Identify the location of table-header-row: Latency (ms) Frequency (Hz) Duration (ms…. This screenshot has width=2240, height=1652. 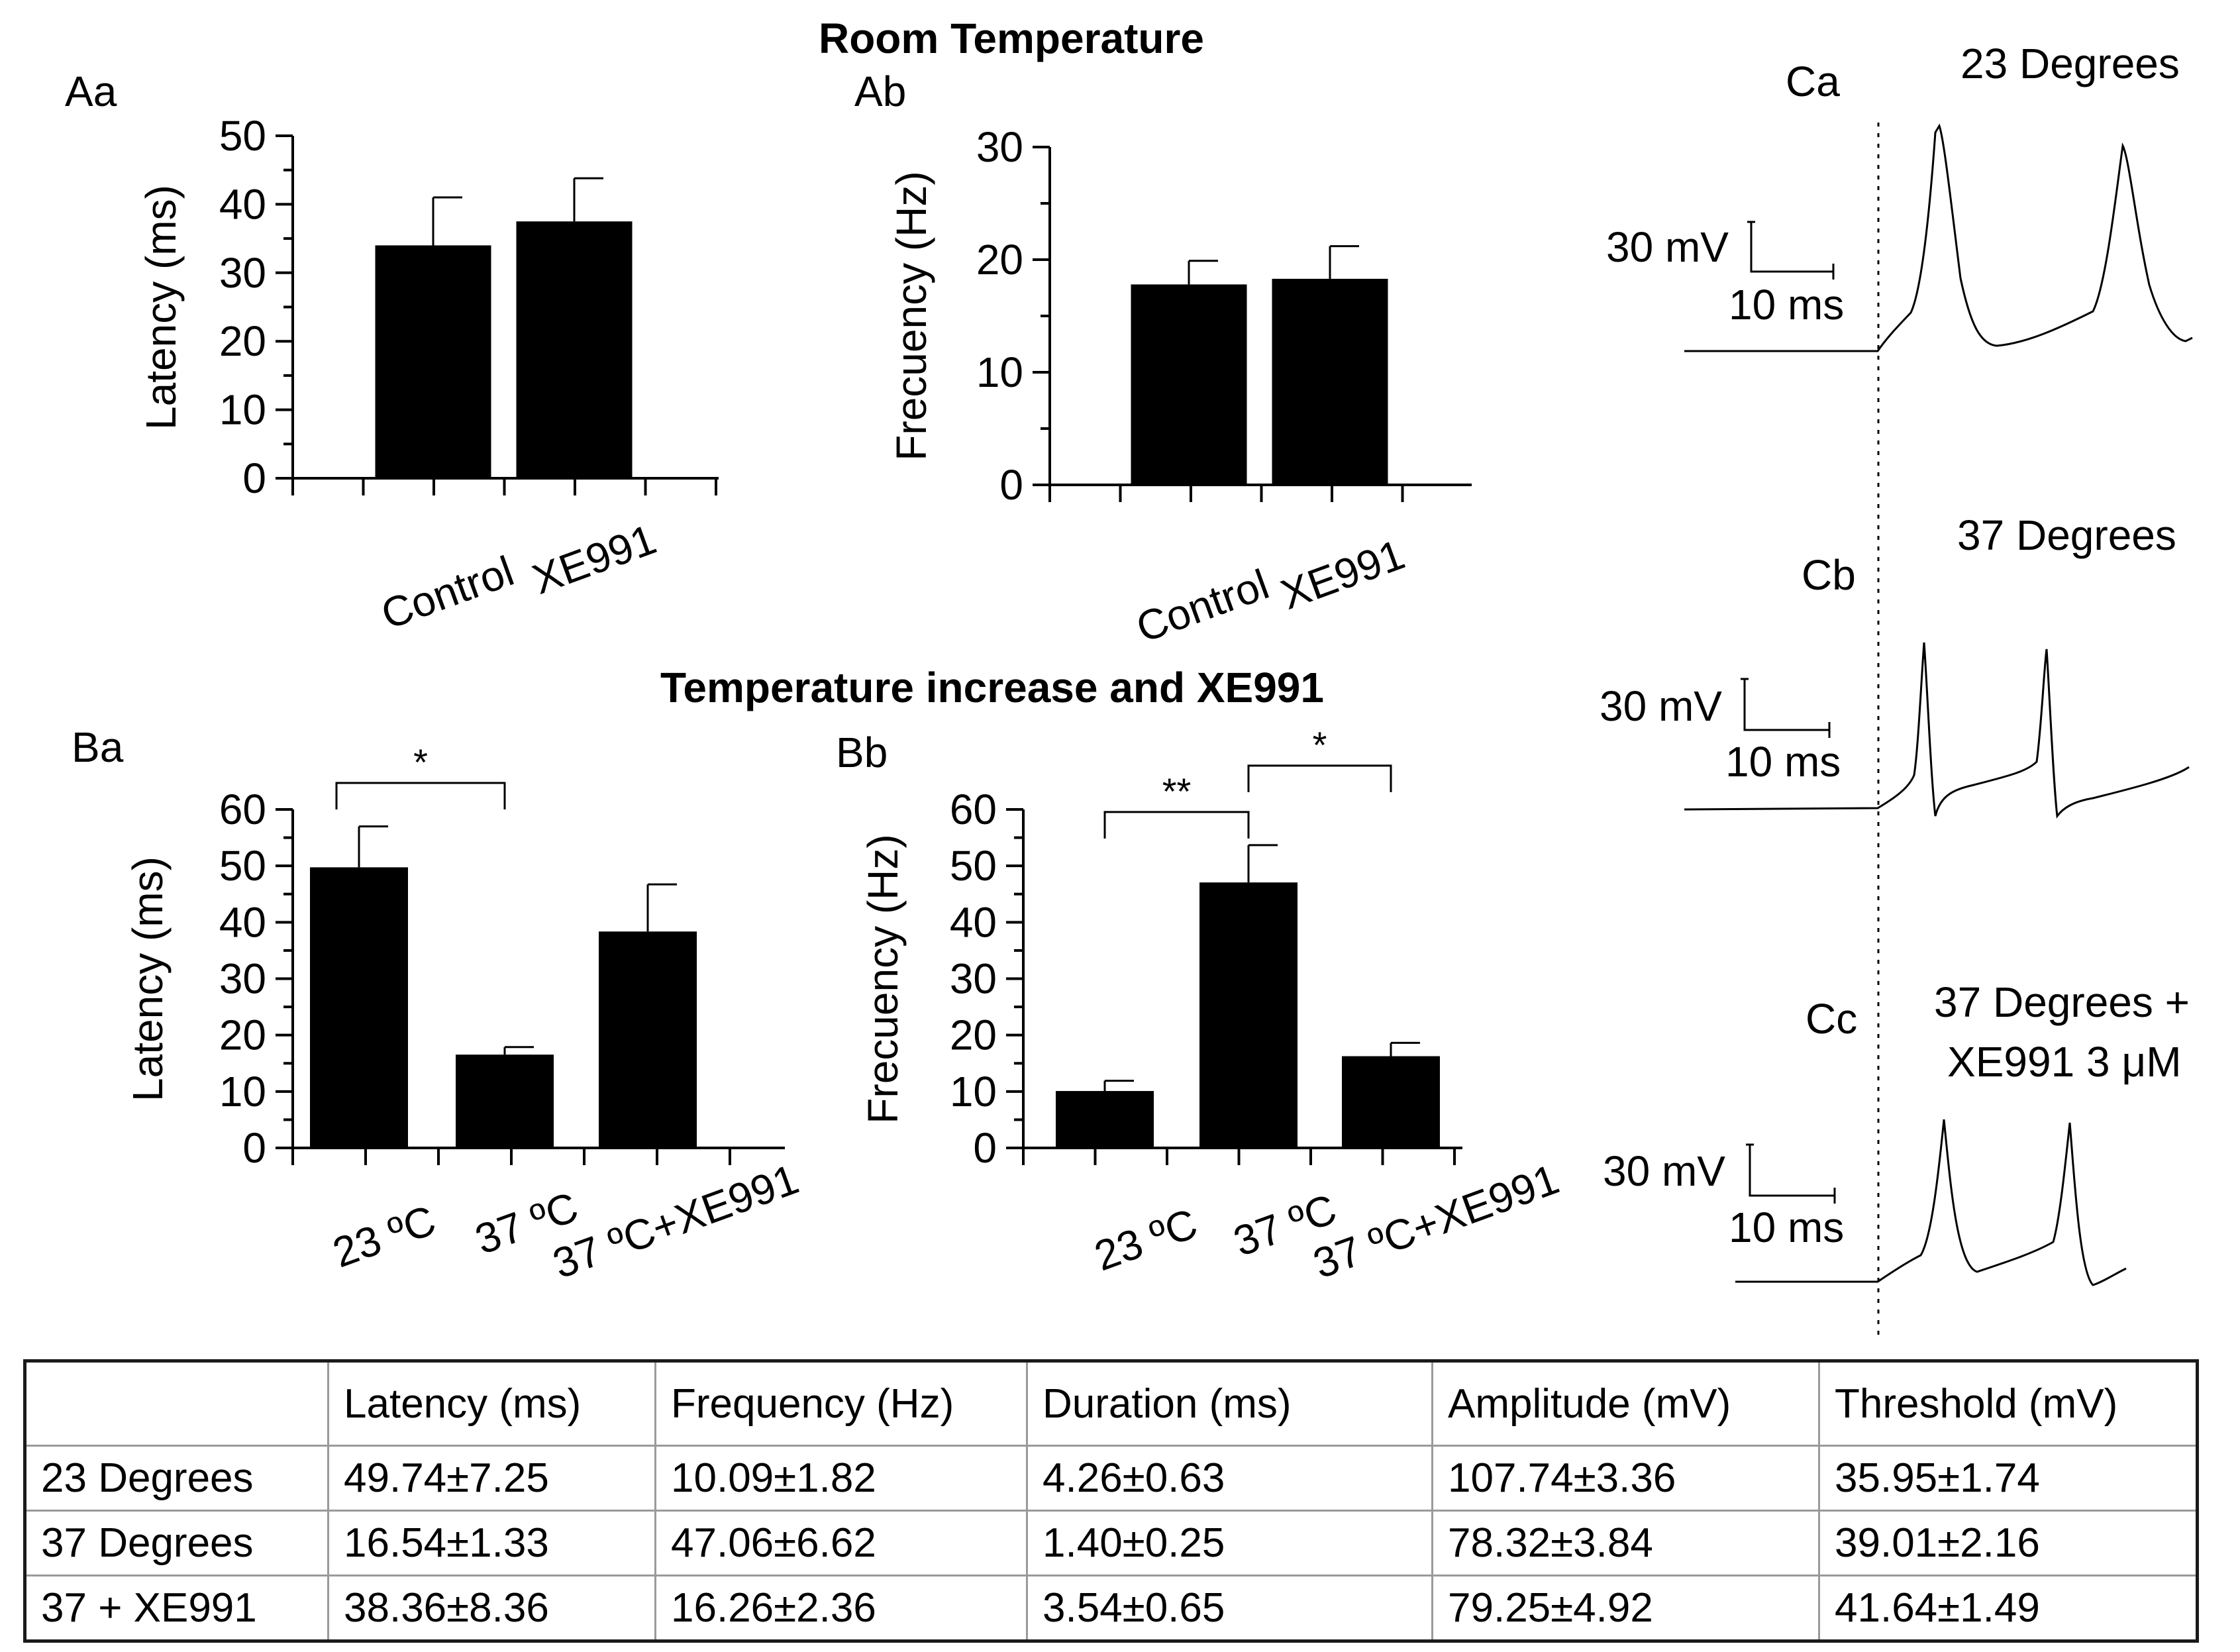
(1111, 1403).